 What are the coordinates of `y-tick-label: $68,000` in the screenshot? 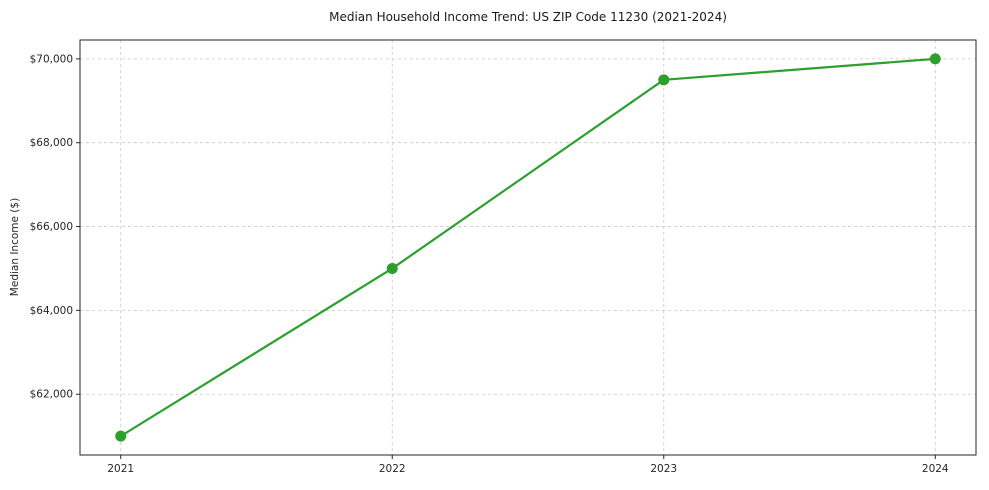 It's located at (51, 143).